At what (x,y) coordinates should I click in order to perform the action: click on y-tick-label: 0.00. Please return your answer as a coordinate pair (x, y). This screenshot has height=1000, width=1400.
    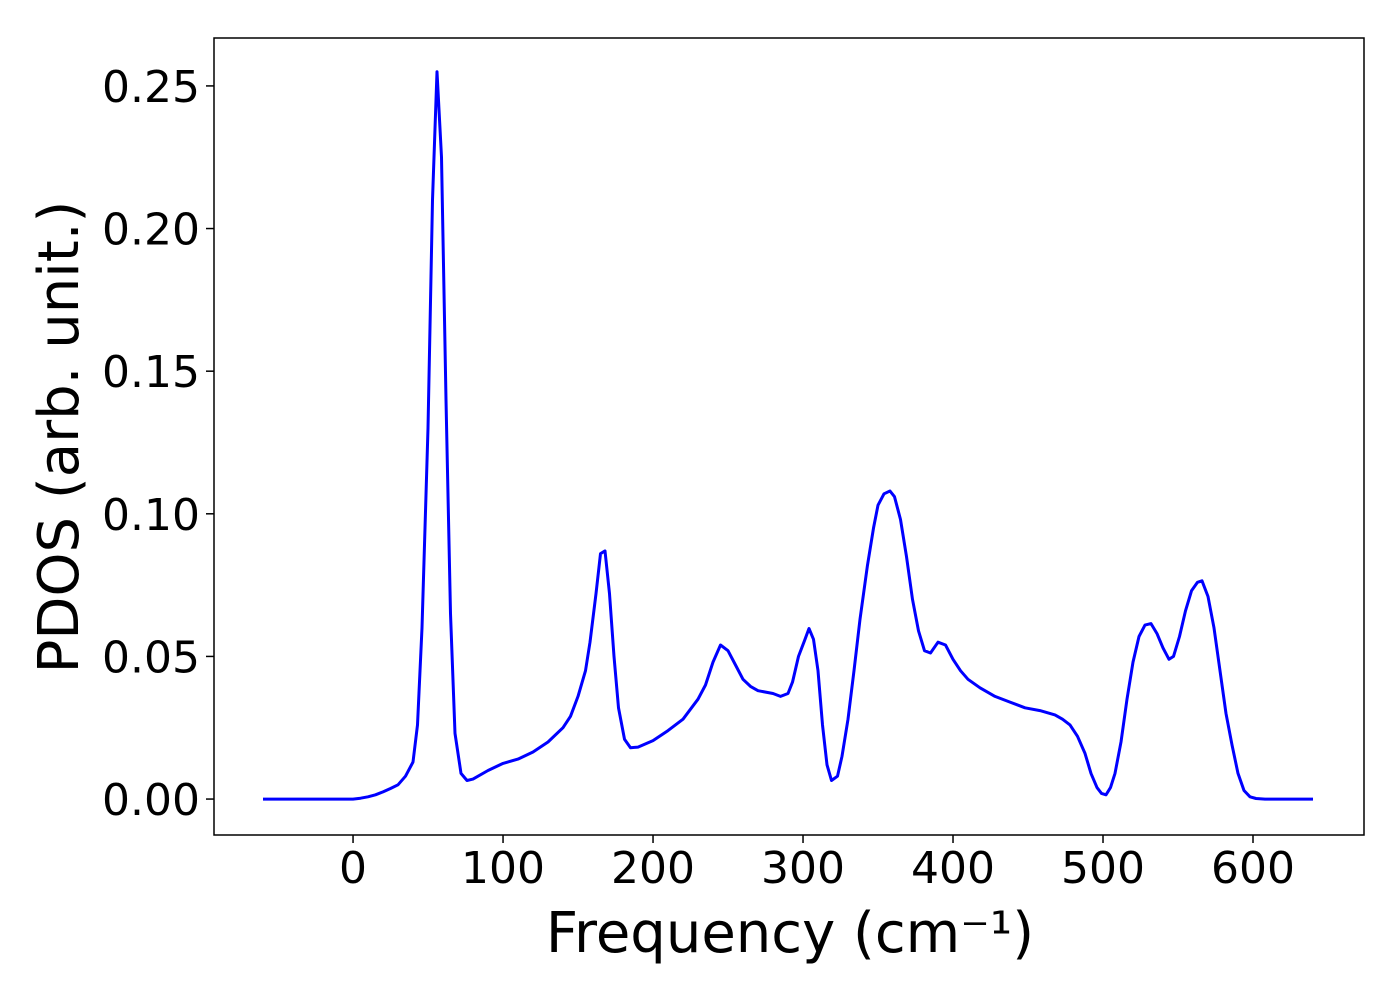
    Looking at the image, I should click on (151, 800).